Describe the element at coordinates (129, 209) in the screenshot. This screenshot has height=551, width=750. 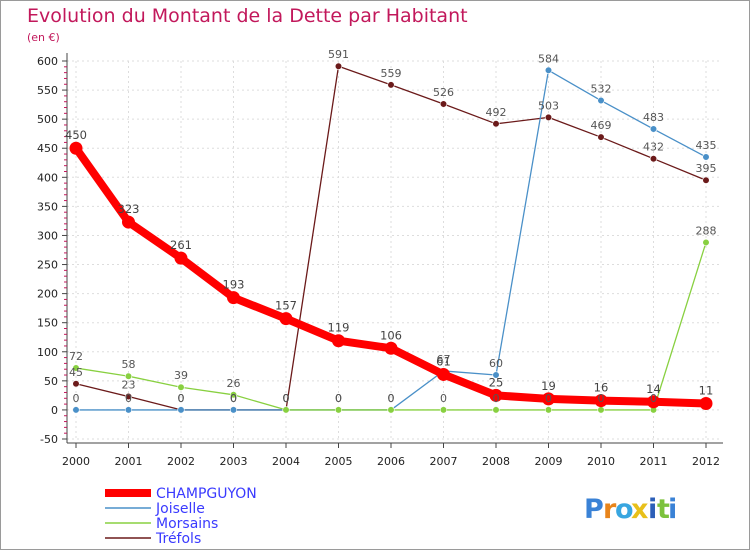
I see `data-label: 323` at that location.